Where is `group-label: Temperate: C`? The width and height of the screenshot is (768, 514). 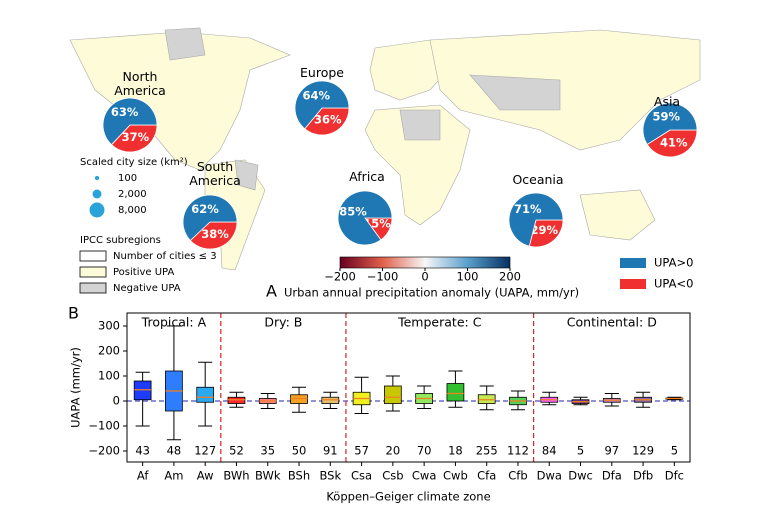
group-label: Temperate: C is located at coordinates (439, 322).